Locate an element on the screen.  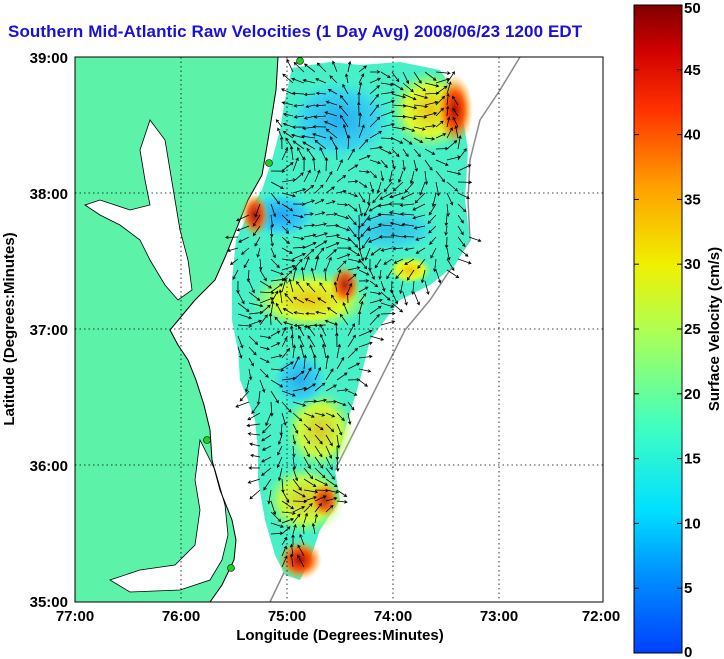
colorbar-tick-label: 10 is located at coordinates (692, 523).